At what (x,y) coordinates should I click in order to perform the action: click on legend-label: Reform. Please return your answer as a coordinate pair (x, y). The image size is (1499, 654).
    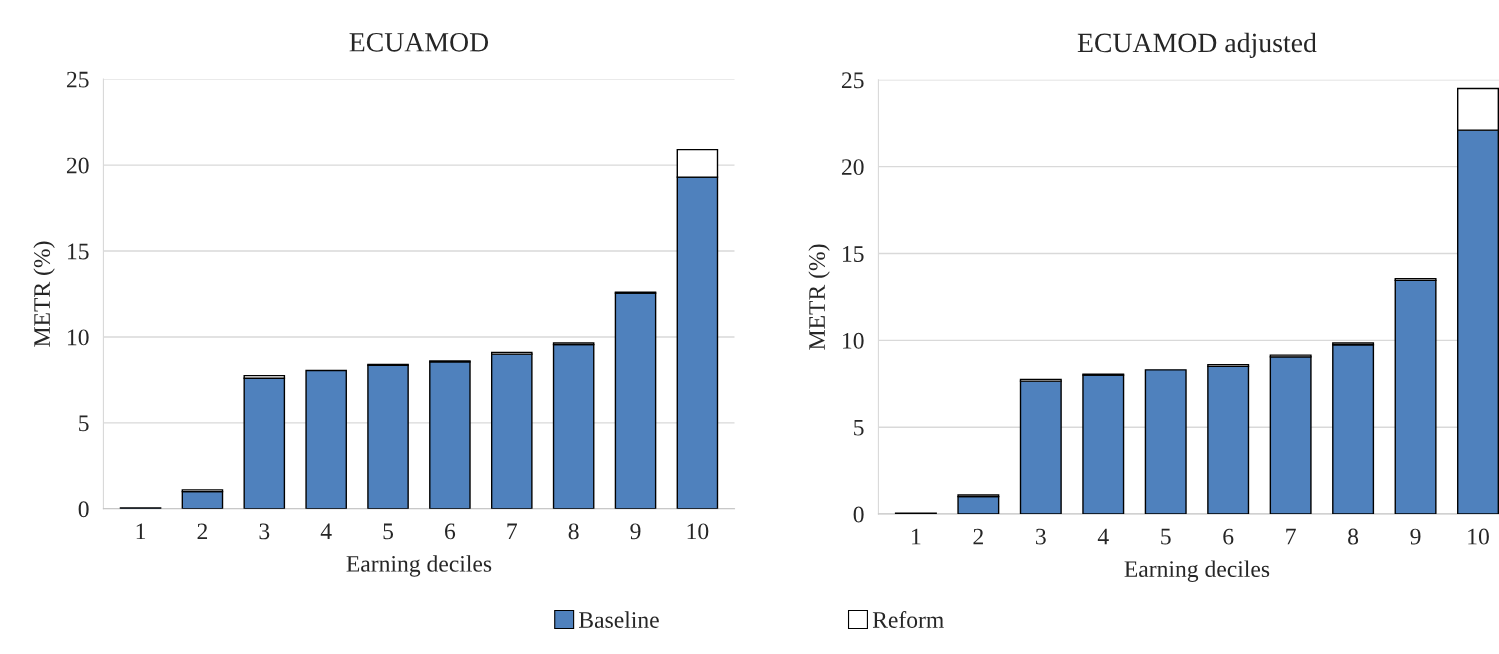
    Looking at the image, I should click on (908, 619).